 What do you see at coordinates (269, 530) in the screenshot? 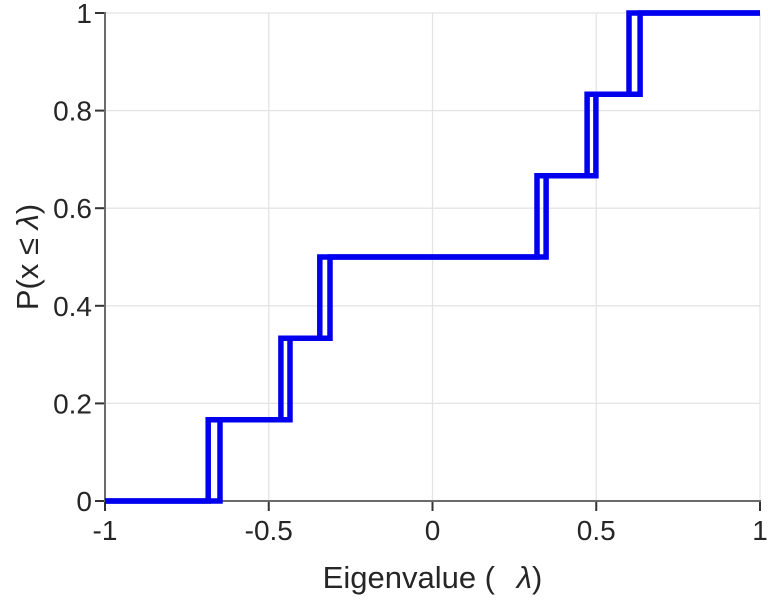
I see `x-tick-label: -0.5` at bounding box center [269, 530].